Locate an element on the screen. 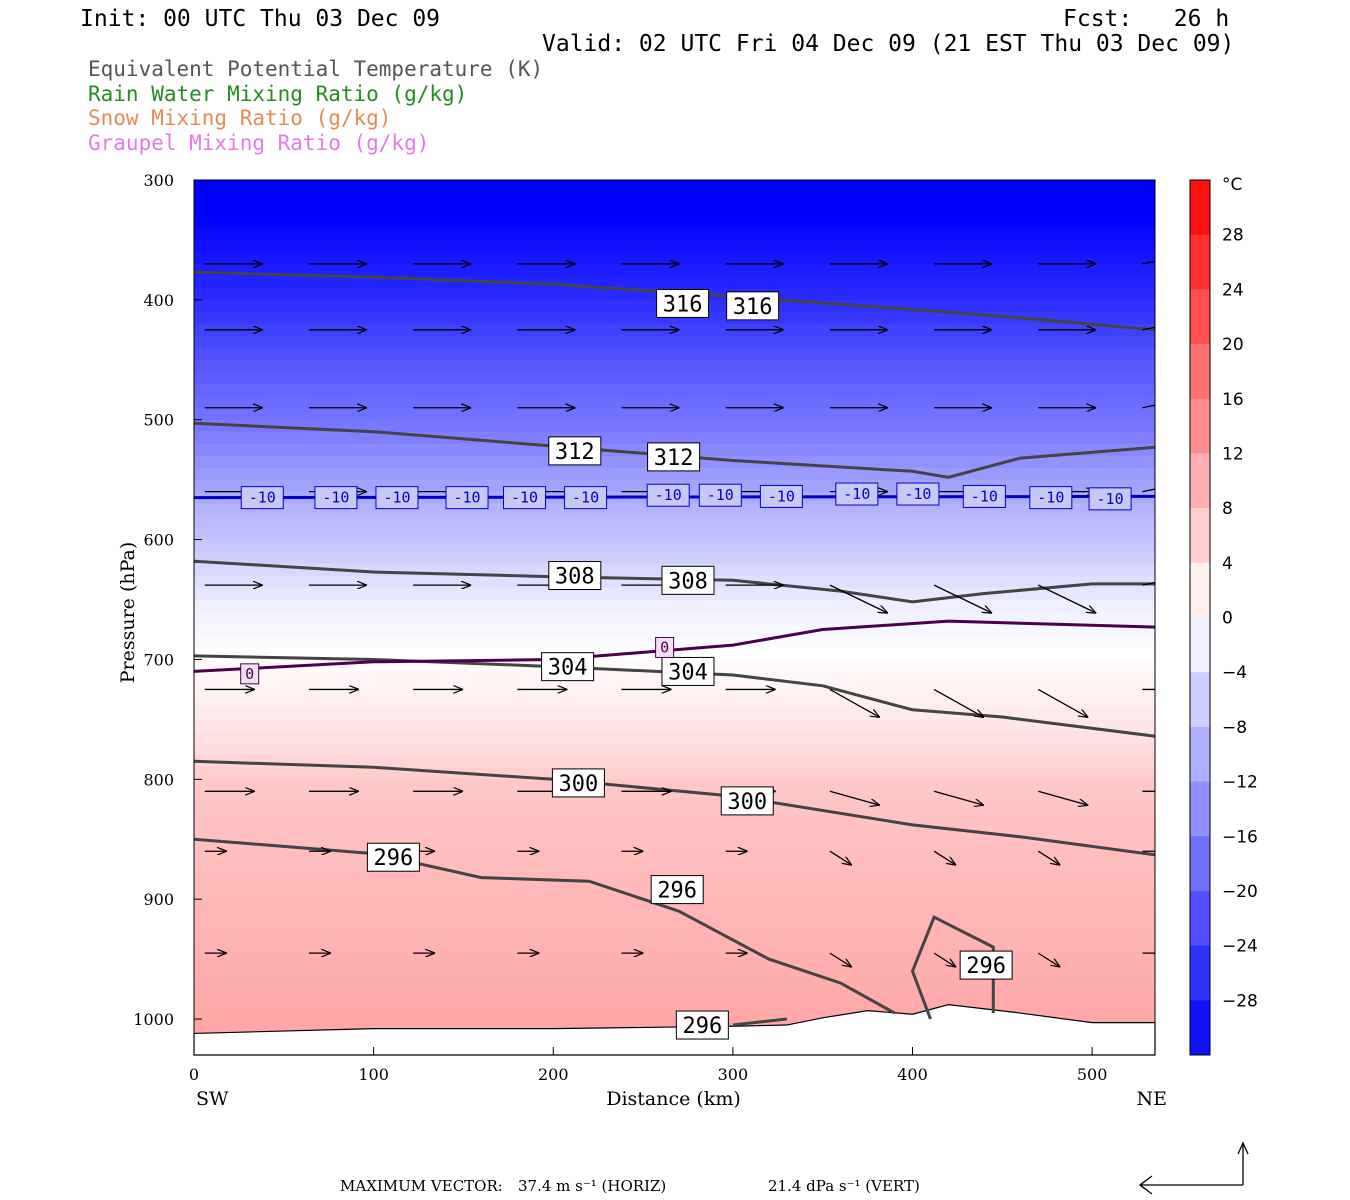  legend-theta-e: Equivalent Potential Temperature (K) is located at coordinates (316, 69).